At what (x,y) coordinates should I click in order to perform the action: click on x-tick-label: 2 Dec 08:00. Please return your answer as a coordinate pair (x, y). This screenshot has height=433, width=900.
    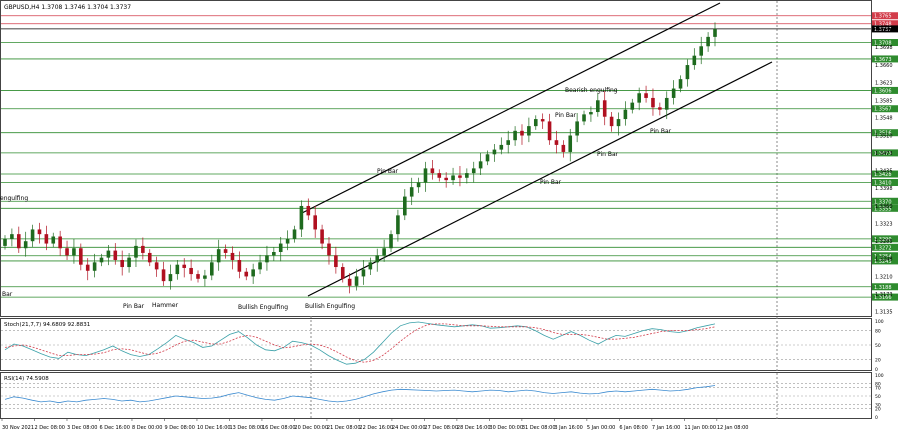
    Looking at the image, I should click on (49, 428).